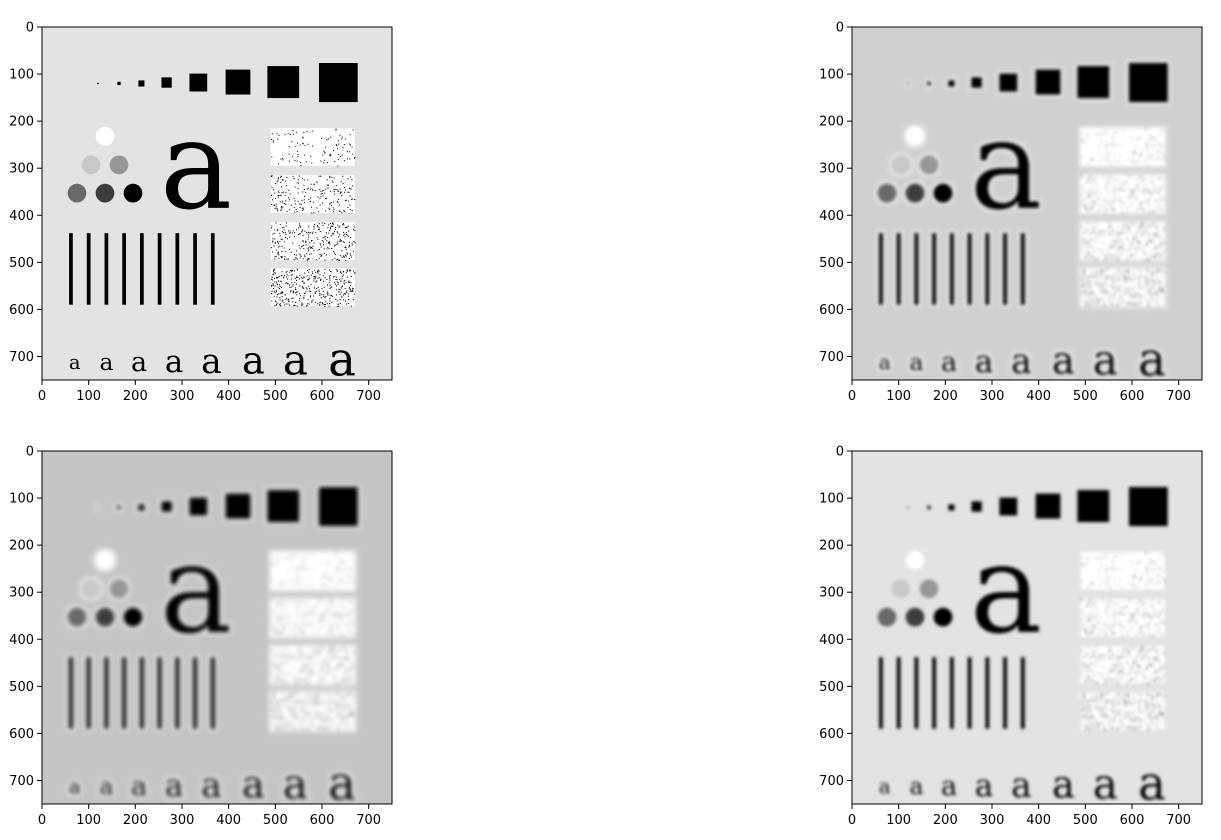  I want to click on y-tick-label: 600, so click(831, 734).